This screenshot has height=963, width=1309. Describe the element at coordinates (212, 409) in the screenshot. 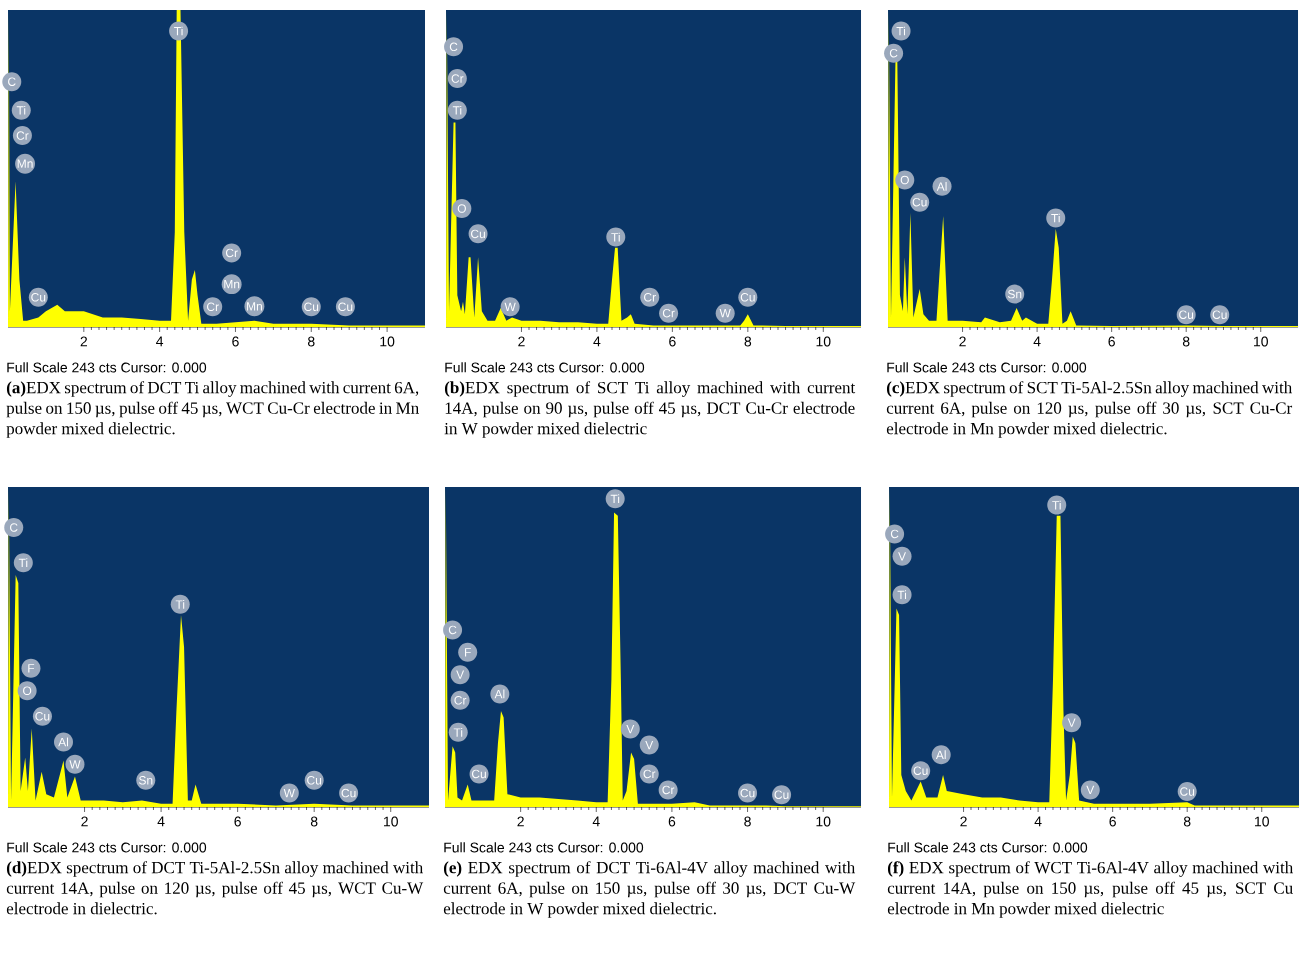

I see `text: (a)EDX spectrum of DCT Ti alloy machined with current 6A, pulse on 150 µs, pulse off 45 µs, WCT Cu-Cr electrode in Mn powder mixed dielectric.` at that location.